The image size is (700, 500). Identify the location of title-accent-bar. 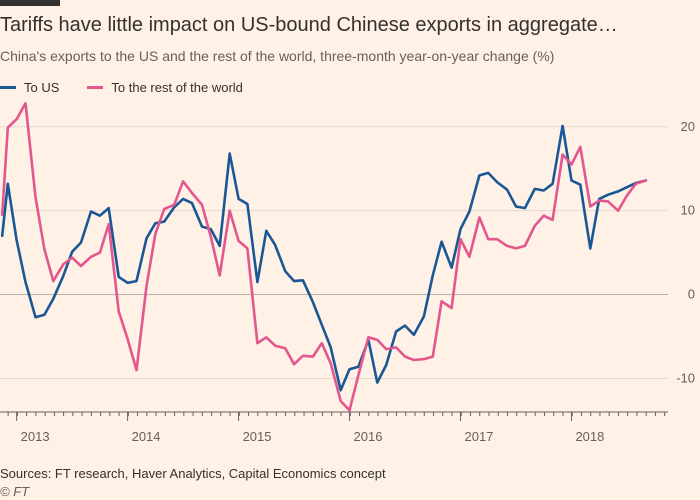
(30, 3).